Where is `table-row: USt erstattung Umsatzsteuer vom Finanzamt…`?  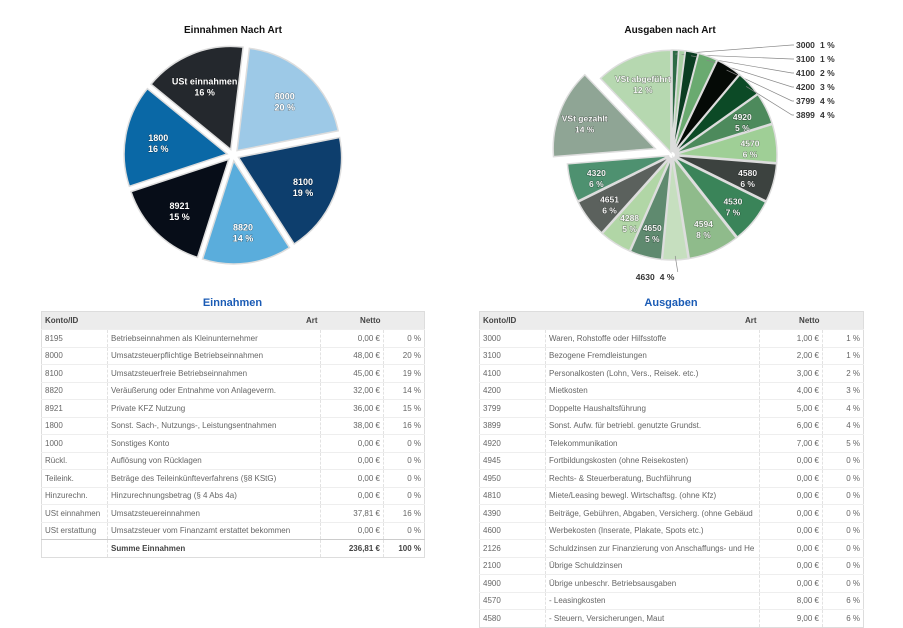
table-row: USt erstattung Umsatzsteuer vom Finanzamt… is located at coordinates (233, 530).